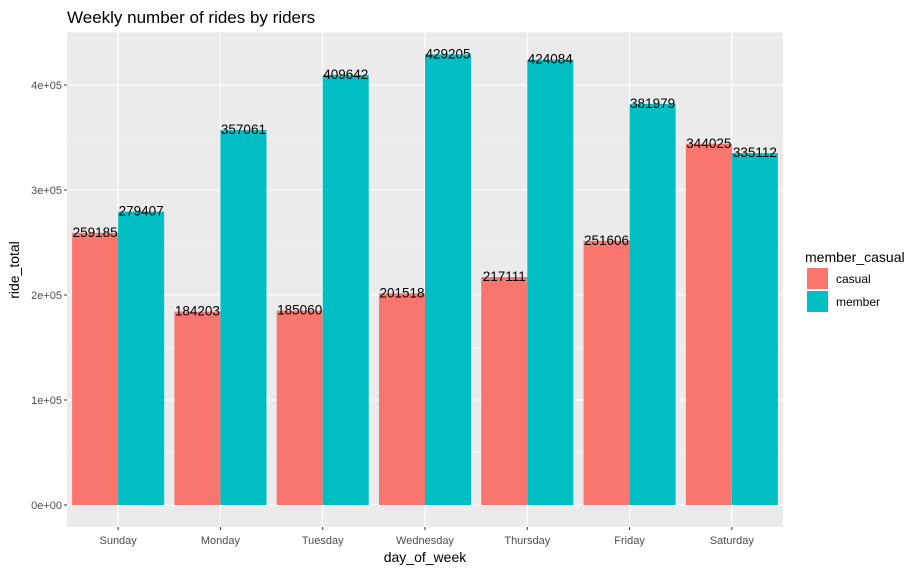  I want to click on y-tick-label: 3e+05, so click(46, 191).